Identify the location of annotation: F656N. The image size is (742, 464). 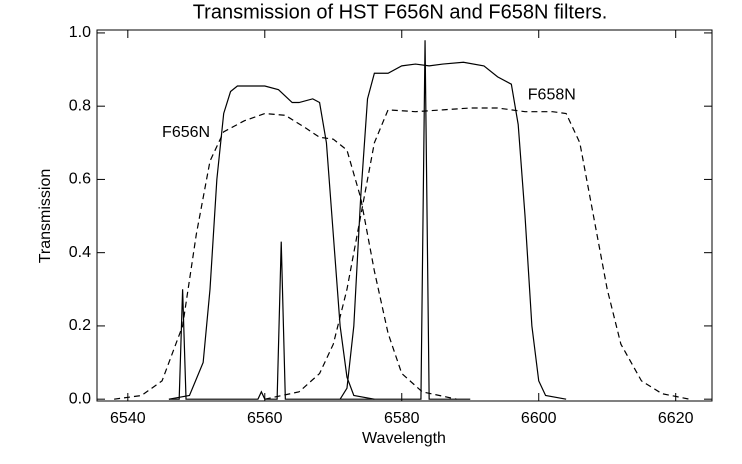
(186, 132).